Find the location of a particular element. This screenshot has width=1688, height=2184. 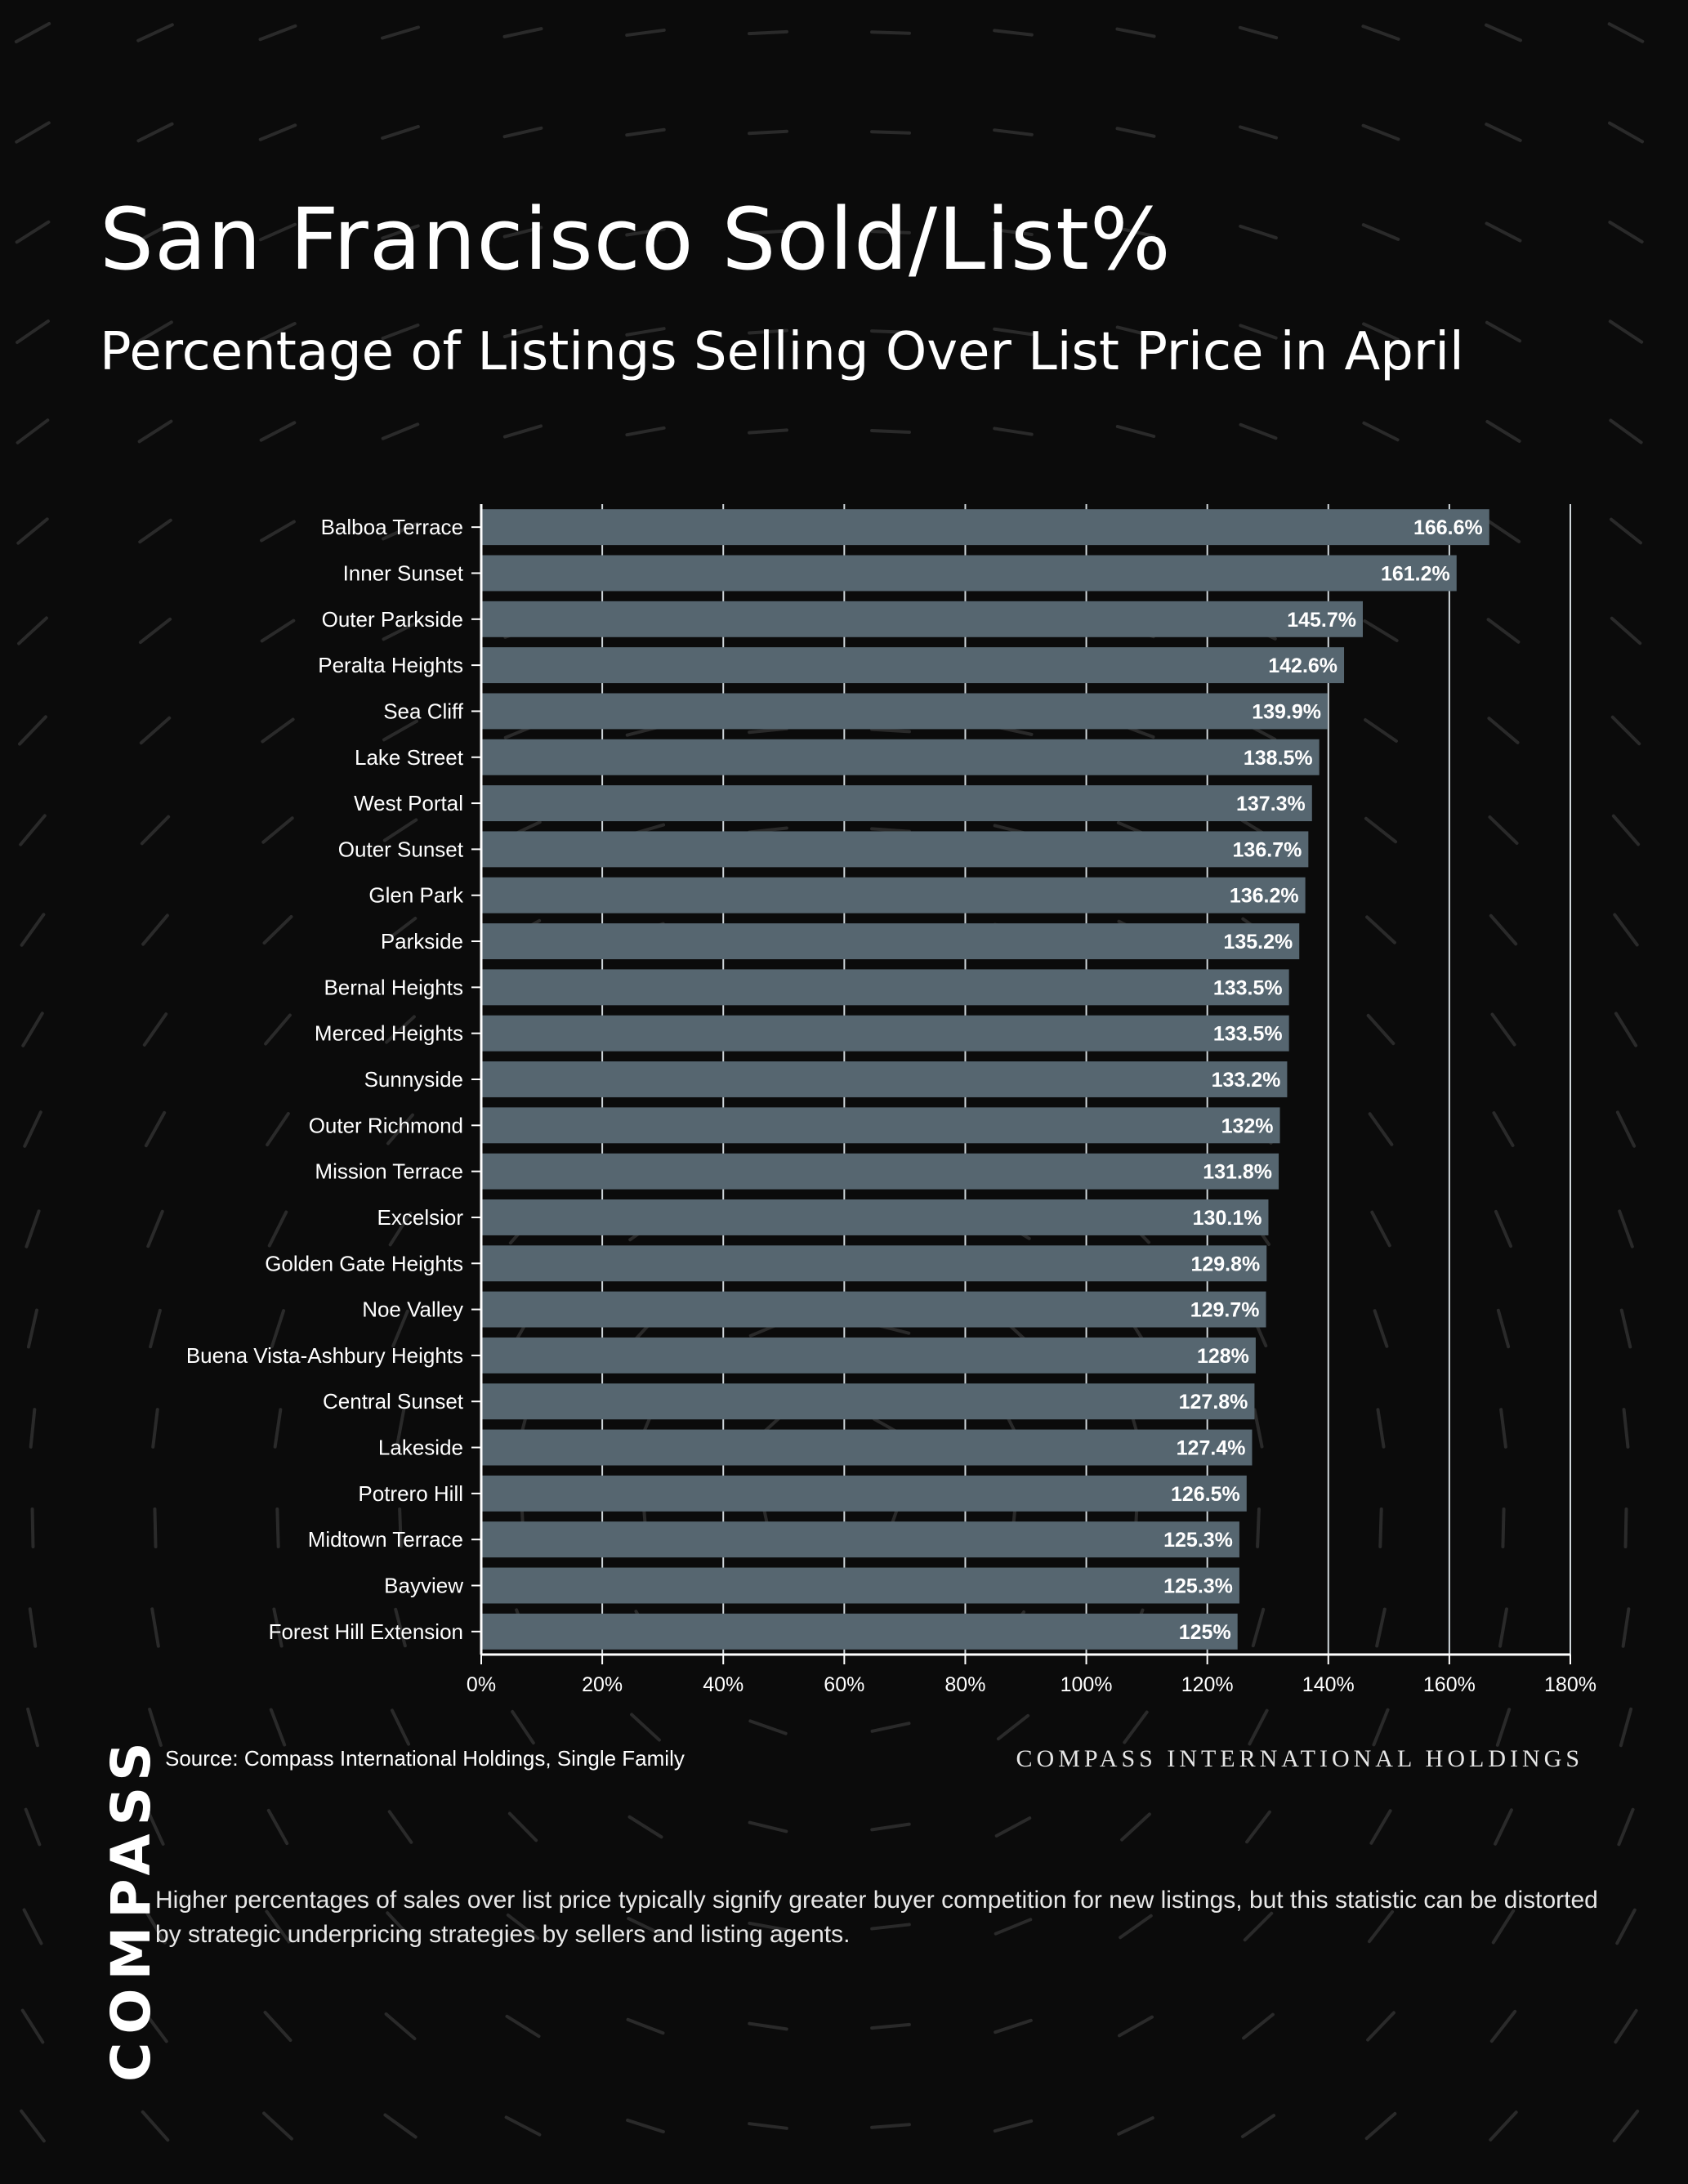

data-label: 131.8% is located at coordinates (1237, 1172).